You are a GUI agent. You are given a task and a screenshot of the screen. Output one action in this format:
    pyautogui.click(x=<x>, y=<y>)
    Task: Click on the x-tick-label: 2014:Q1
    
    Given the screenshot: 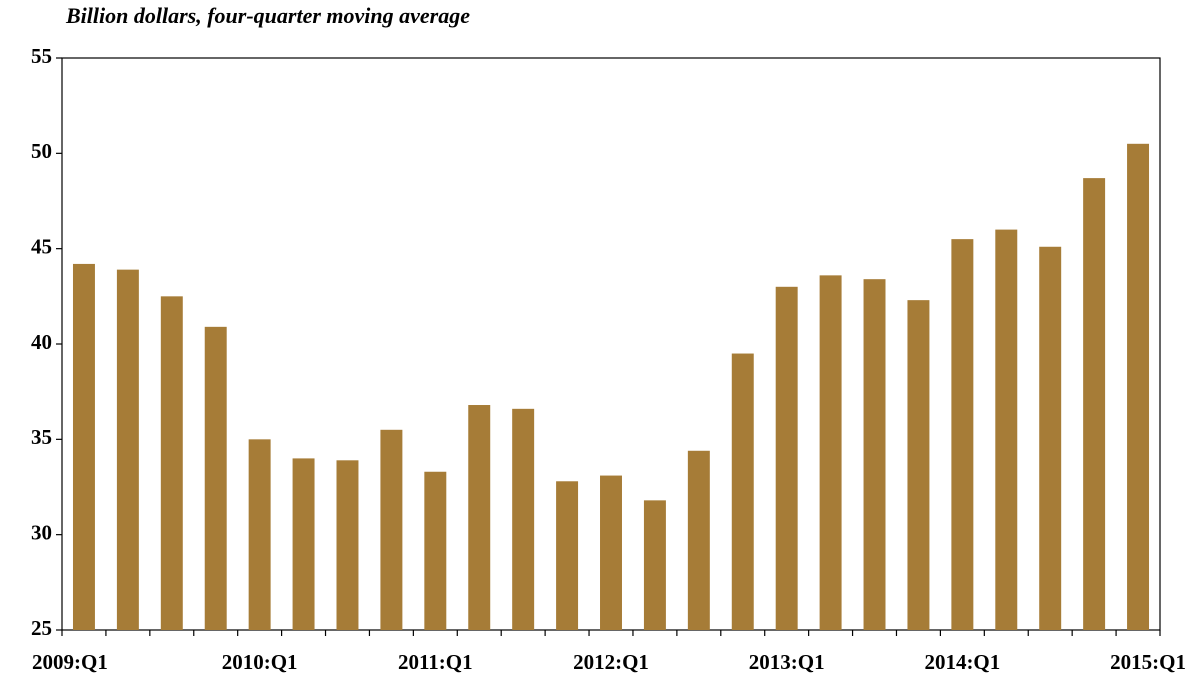 What is the action you would take?
    pyautogui.click(x=962, y=662)
    